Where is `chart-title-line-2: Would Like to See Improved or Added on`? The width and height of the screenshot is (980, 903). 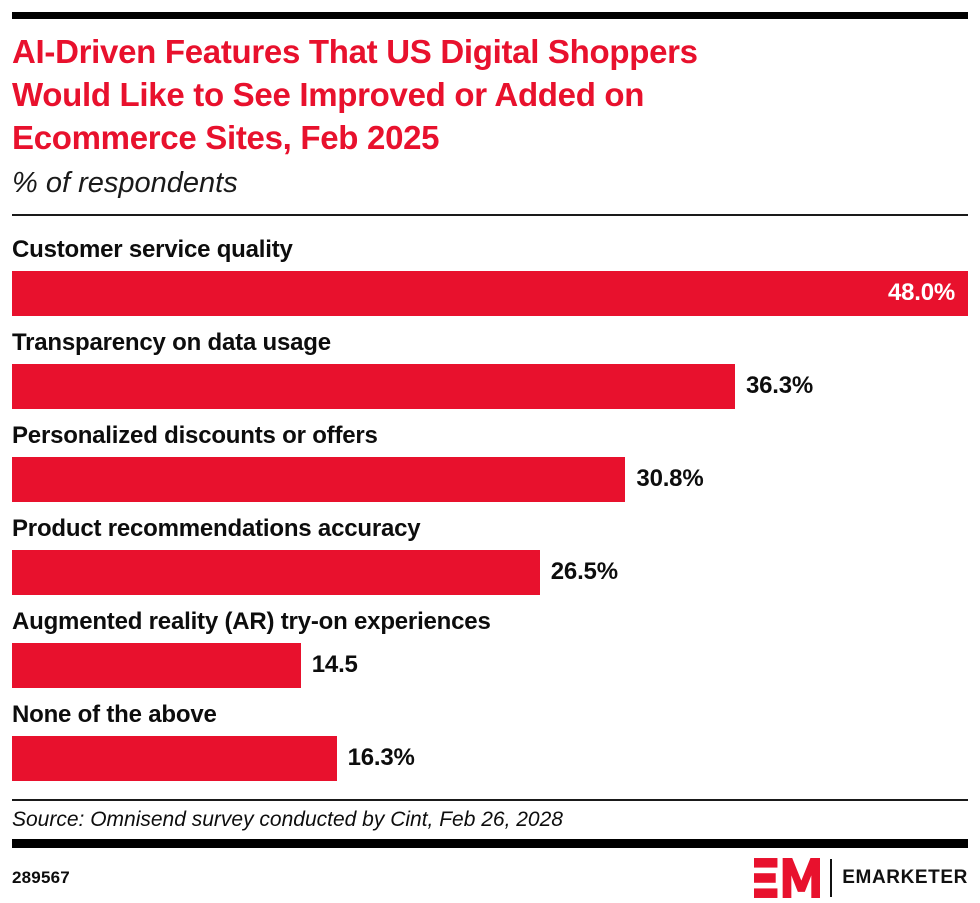
chart-title-line-2: Would Like to See Improved or Added on is located at coordinates (328, 95).